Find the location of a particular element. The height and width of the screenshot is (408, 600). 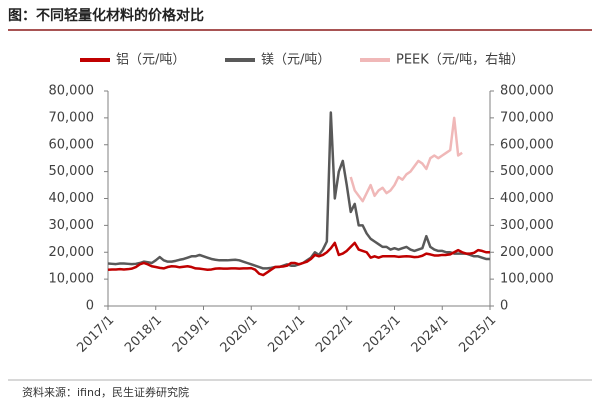

y2-tick-label: 400,000 is located at coordinates (527, 198).